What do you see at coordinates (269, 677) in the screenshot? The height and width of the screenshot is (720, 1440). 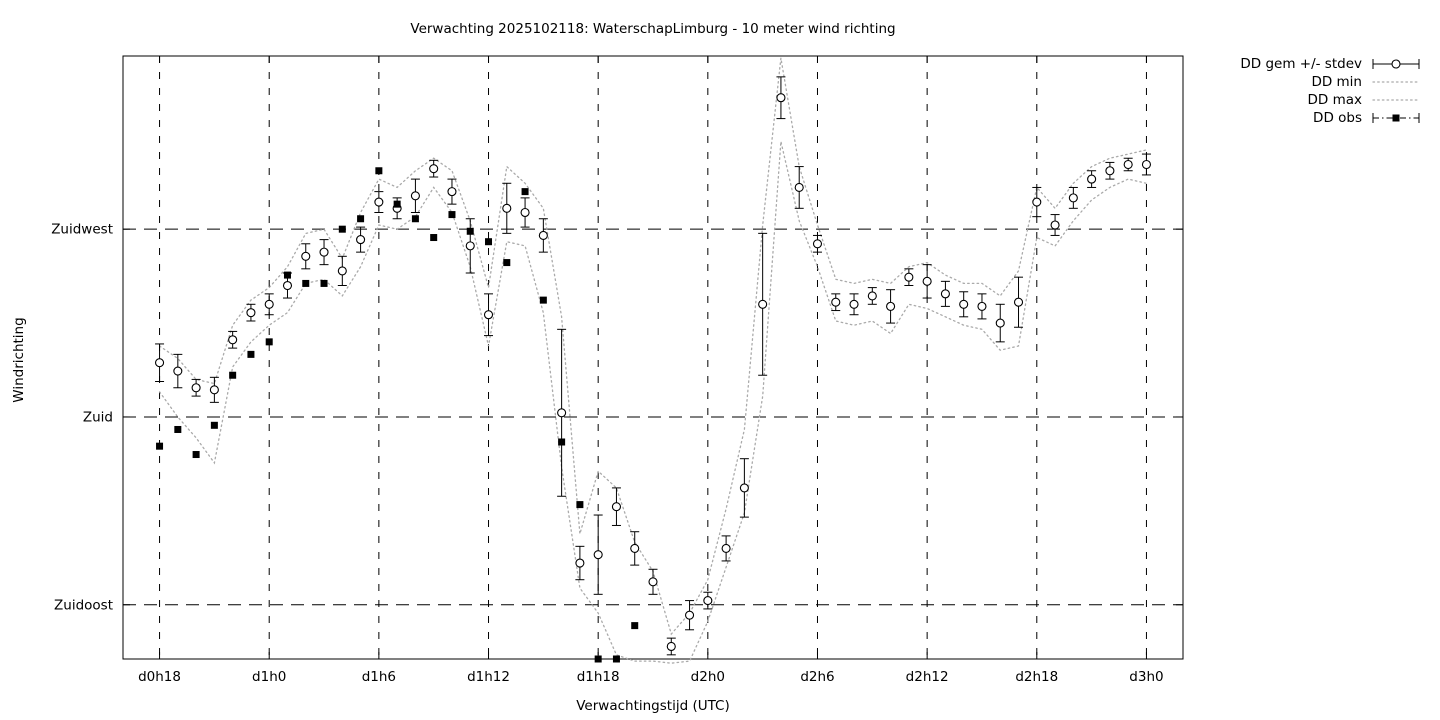 I see `x-tick-label: d1h0` at bounding box center [269, 677].